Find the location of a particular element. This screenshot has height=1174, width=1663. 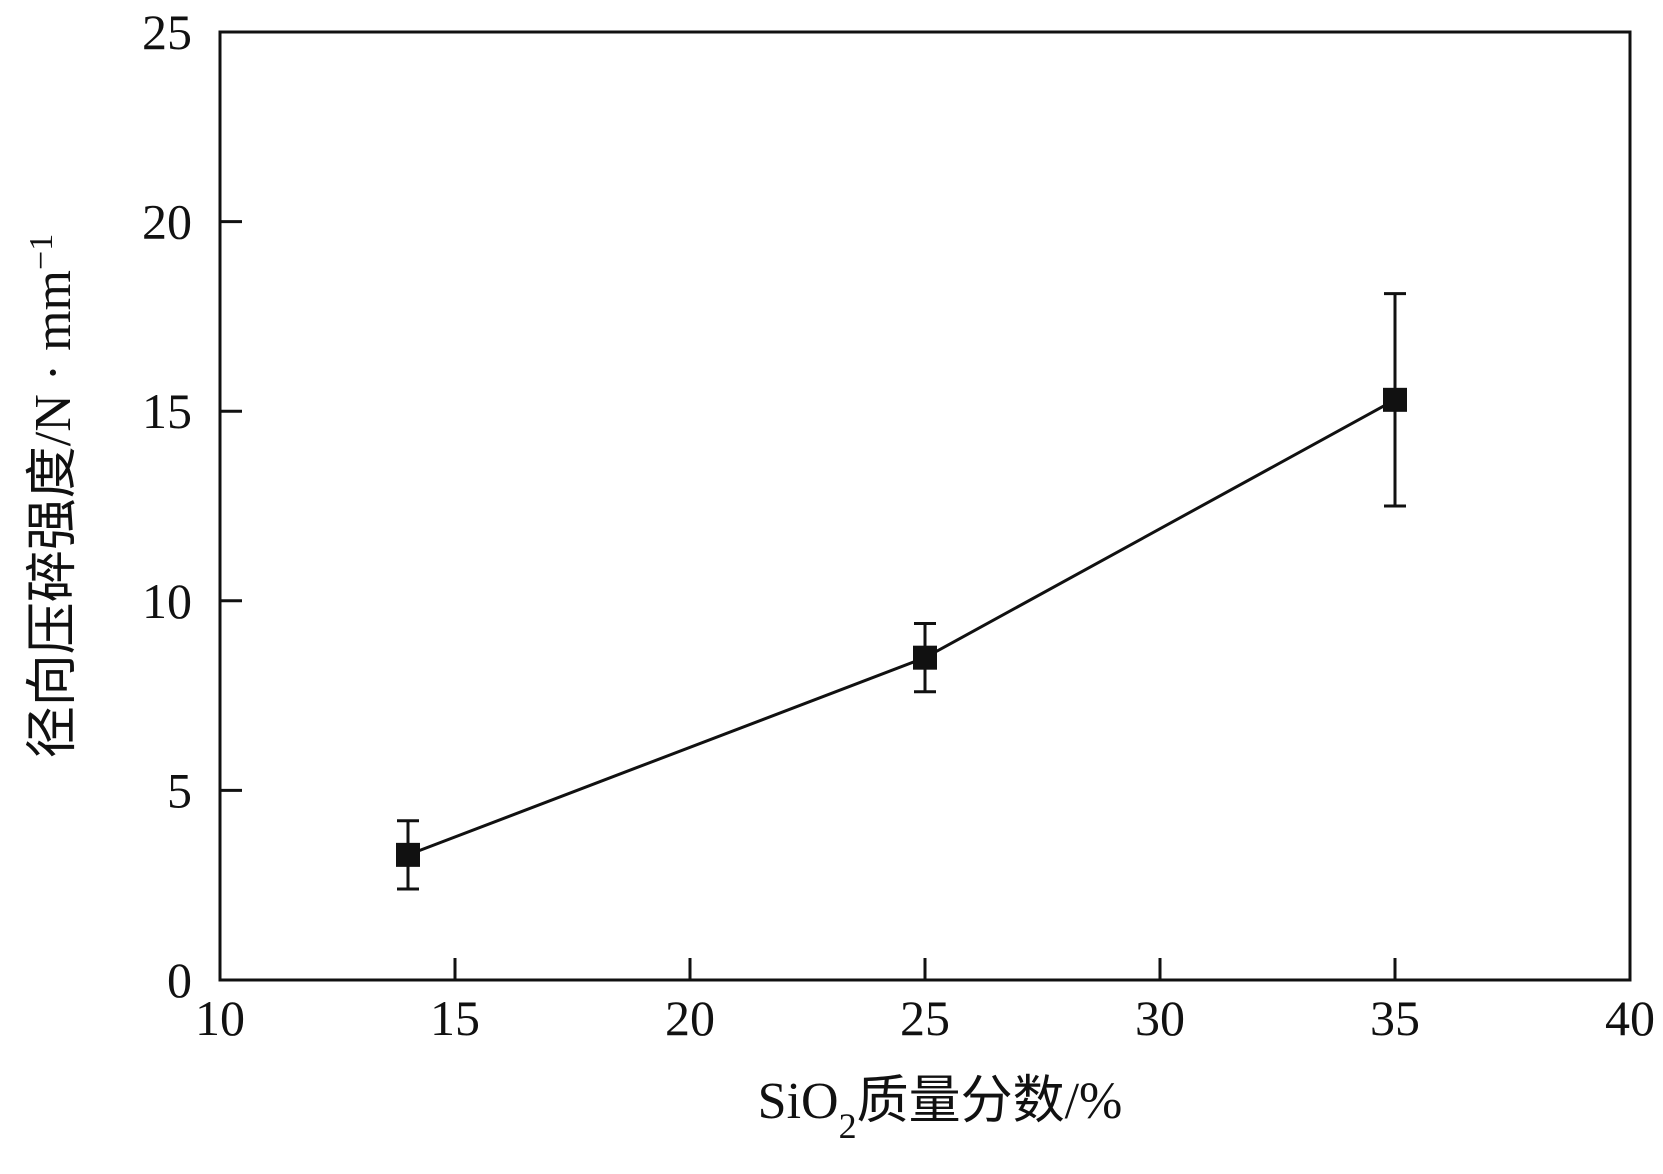

y-tick-label-20: 20 is located at coordinates (167, 222).